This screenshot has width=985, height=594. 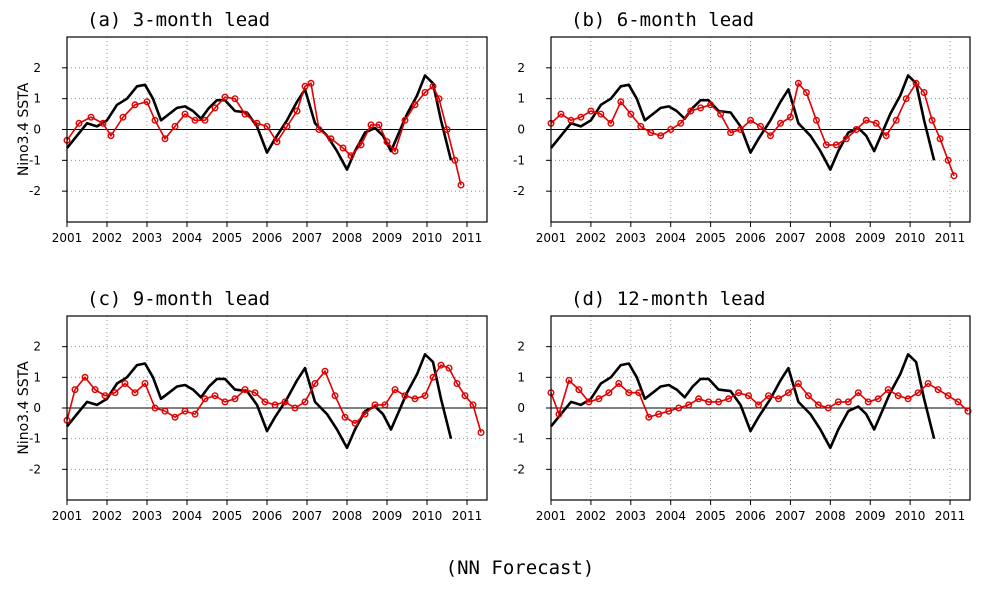 What do you see at coordinates (107, 238) in the screenshot?
I see `x-tick-label: 2002` at bounding box center [107, 238].